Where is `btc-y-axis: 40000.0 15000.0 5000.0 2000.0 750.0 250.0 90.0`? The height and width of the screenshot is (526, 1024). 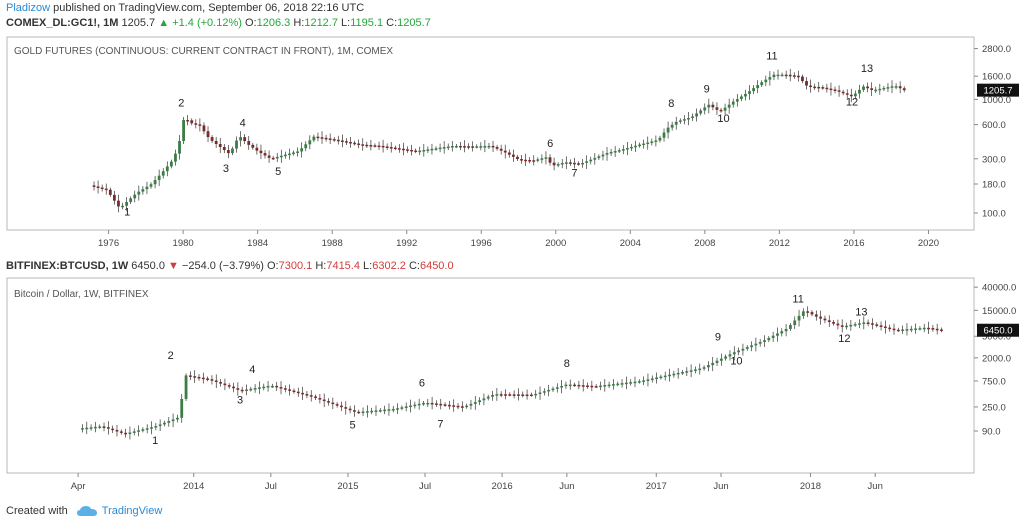
btc-y-axis: 40000.0 15000.0 5000.0 2000.0 750.0 250.0 90.0 is located at coordinates (995, 360).